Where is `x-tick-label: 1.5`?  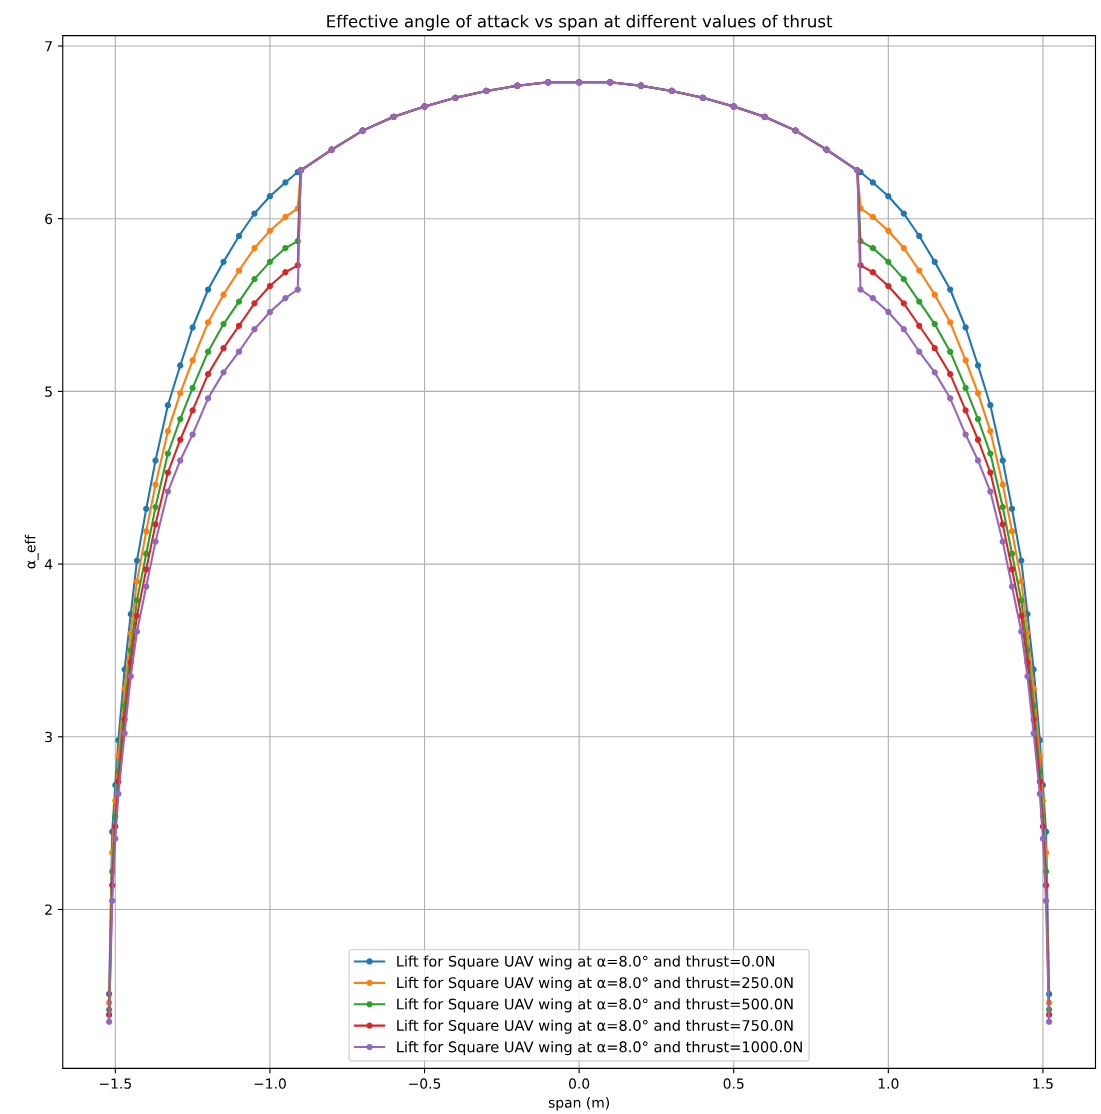 x-tick-label: 1.5 is located at coordinates (1043, 1083).